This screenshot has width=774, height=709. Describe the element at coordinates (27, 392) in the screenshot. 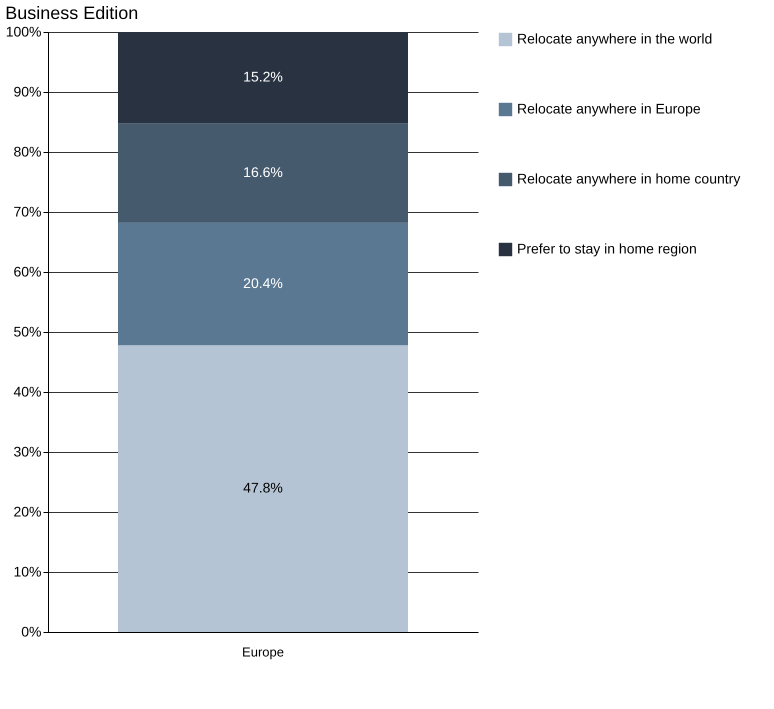

I see `y-tick-label: 40%` at that location.